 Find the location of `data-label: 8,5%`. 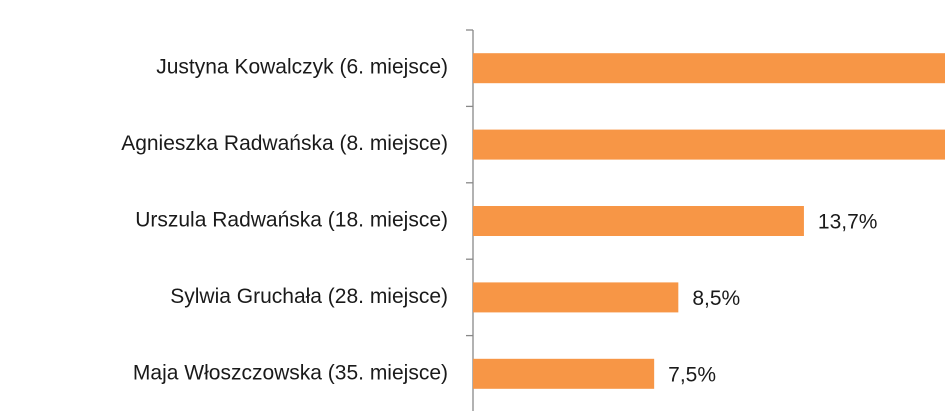

data-label: 8,5% is located at coordinates (716, 298).